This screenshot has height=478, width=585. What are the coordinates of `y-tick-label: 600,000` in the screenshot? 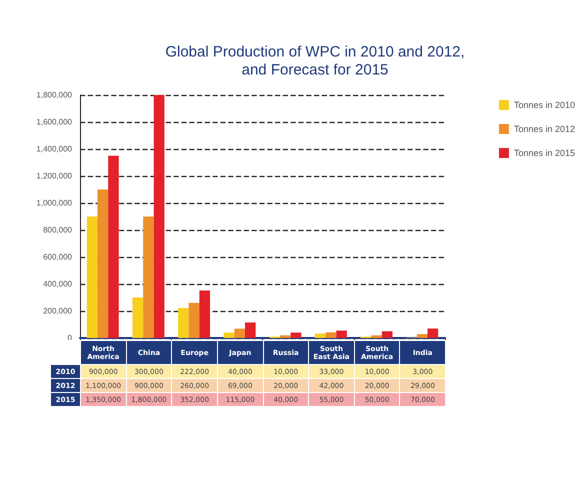 It's located at (58, 257).